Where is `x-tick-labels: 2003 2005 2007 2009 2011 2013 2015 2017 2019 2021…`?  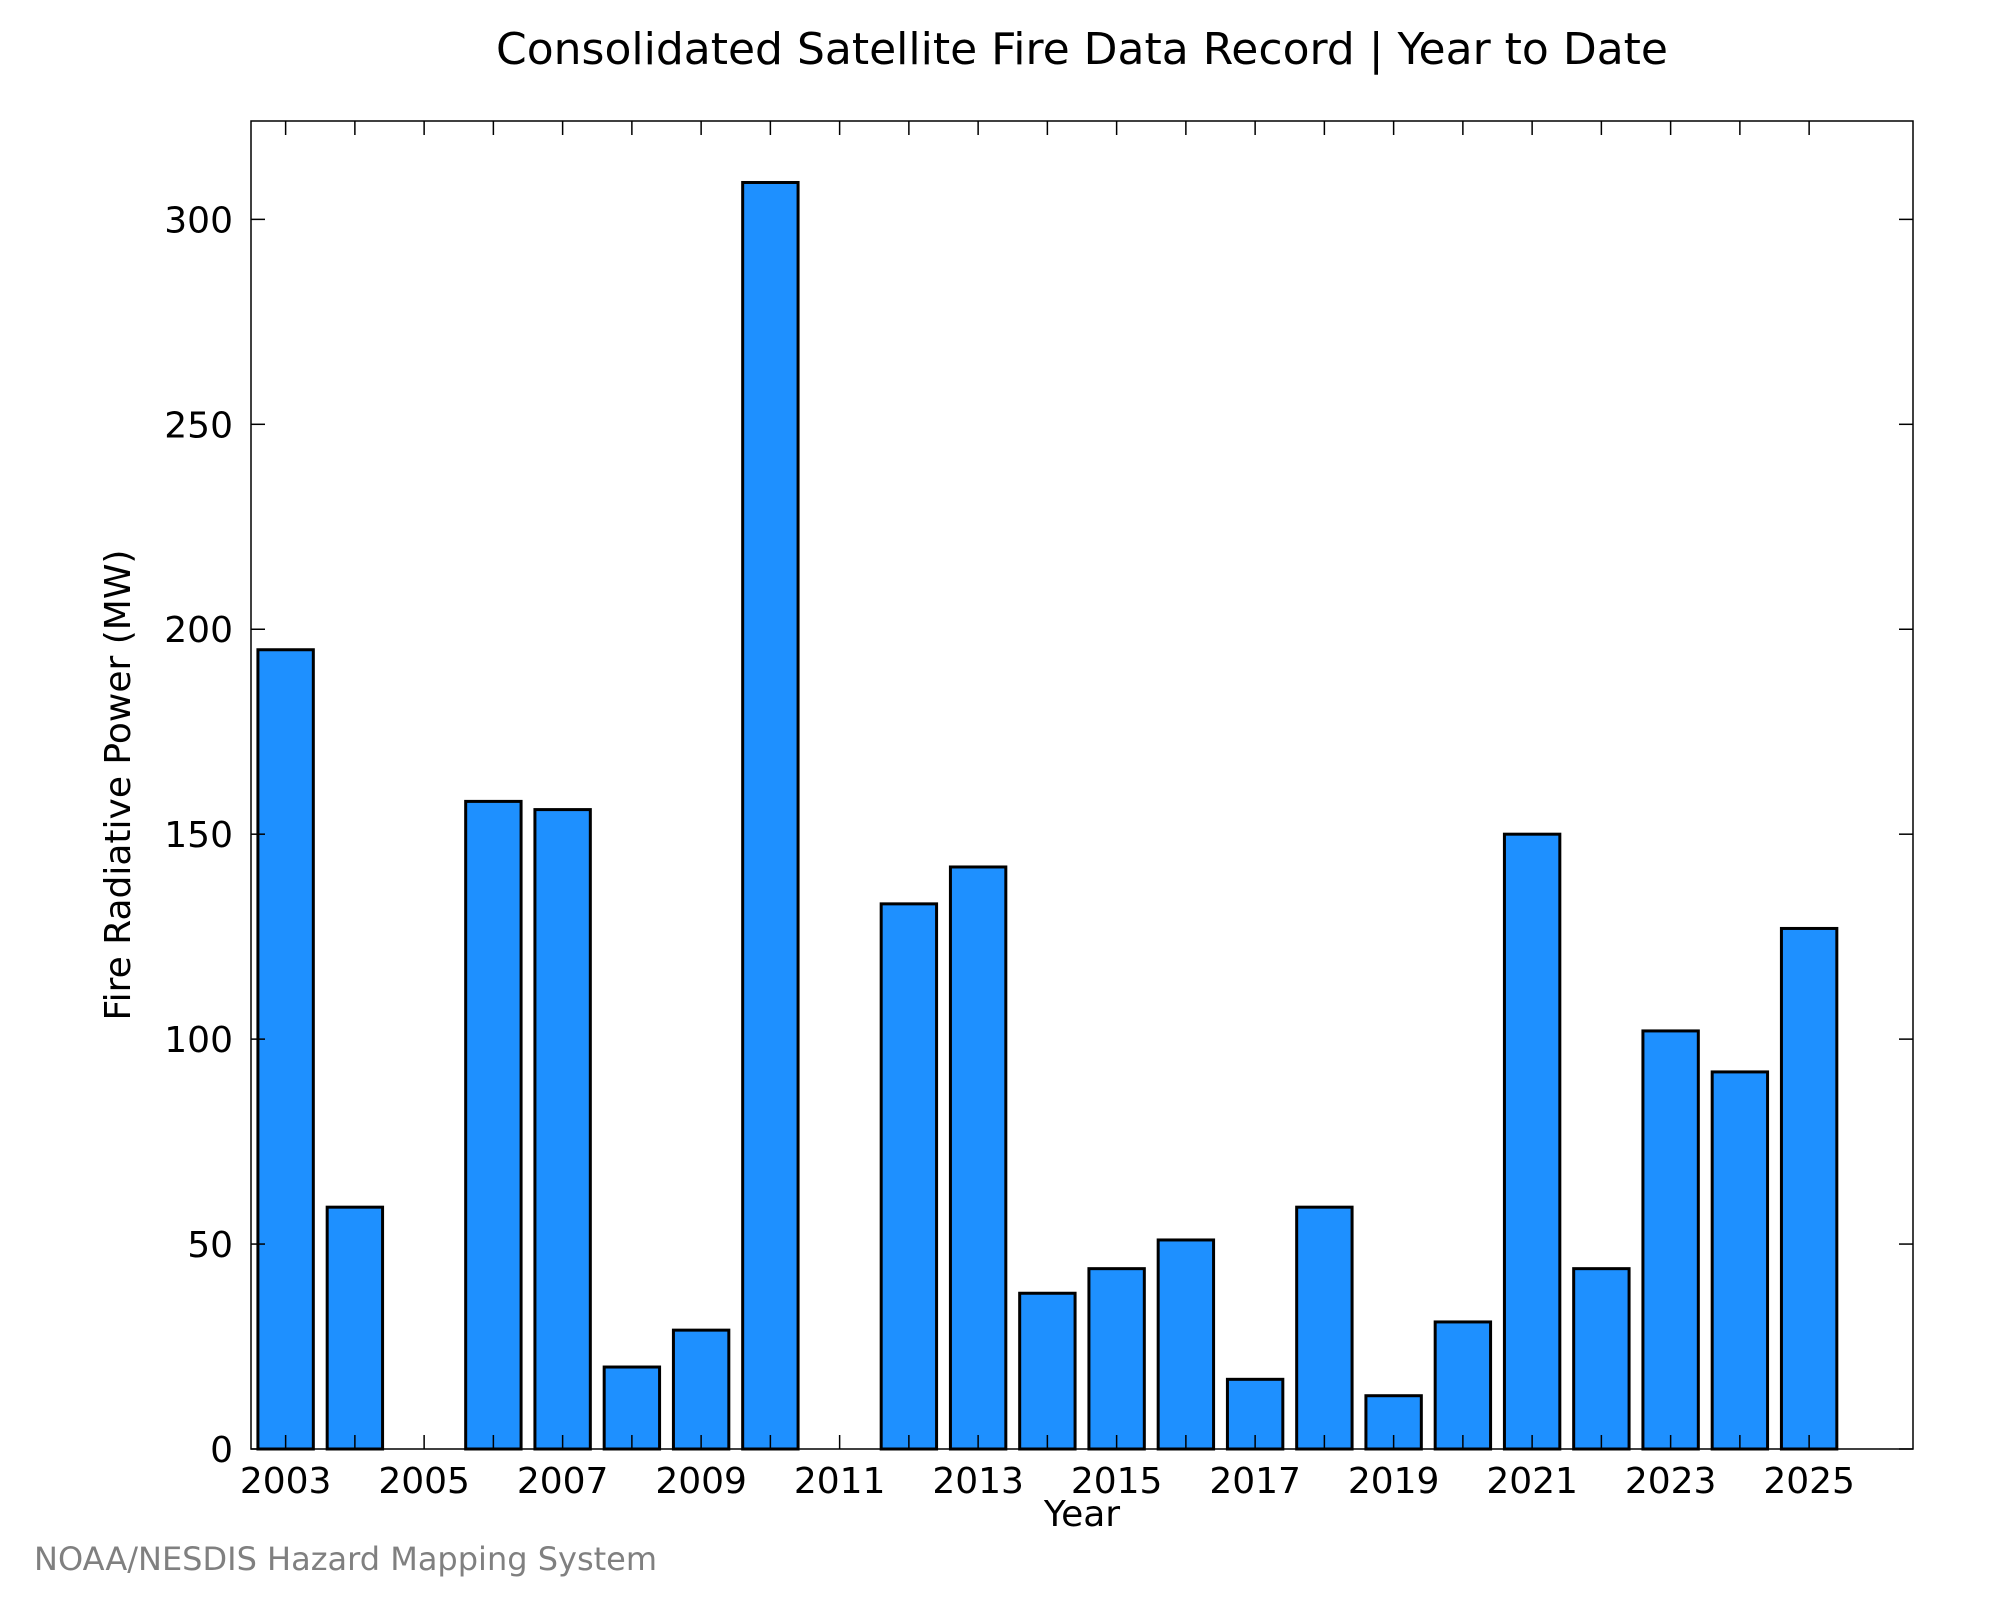 x-tick-labels: 2003 2005 2007 2009 2011 2013 2015 2017 2019 2021… is located at coordinates (1047, 1481).